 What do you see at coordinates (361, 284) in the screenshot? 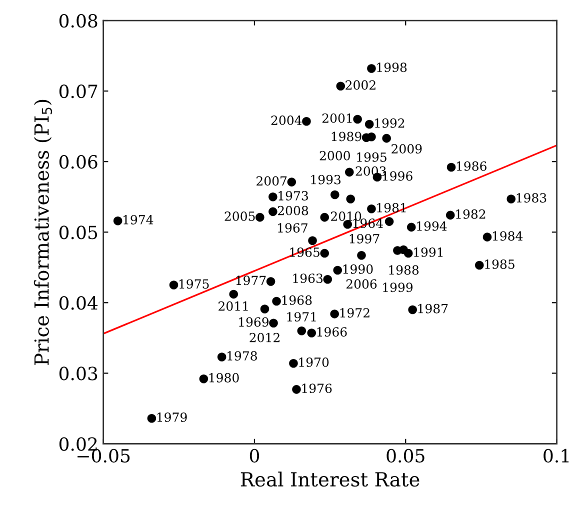
I see `annotation: 2006` at bounding box center [361, 284].